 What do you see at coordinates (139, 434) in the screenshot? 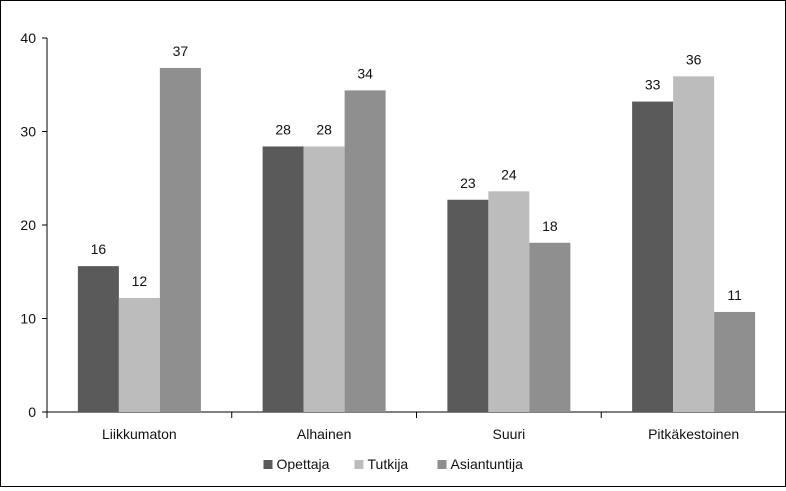
I see `x-tick-label: Liikkumaton` at bounding box center [139, 434].